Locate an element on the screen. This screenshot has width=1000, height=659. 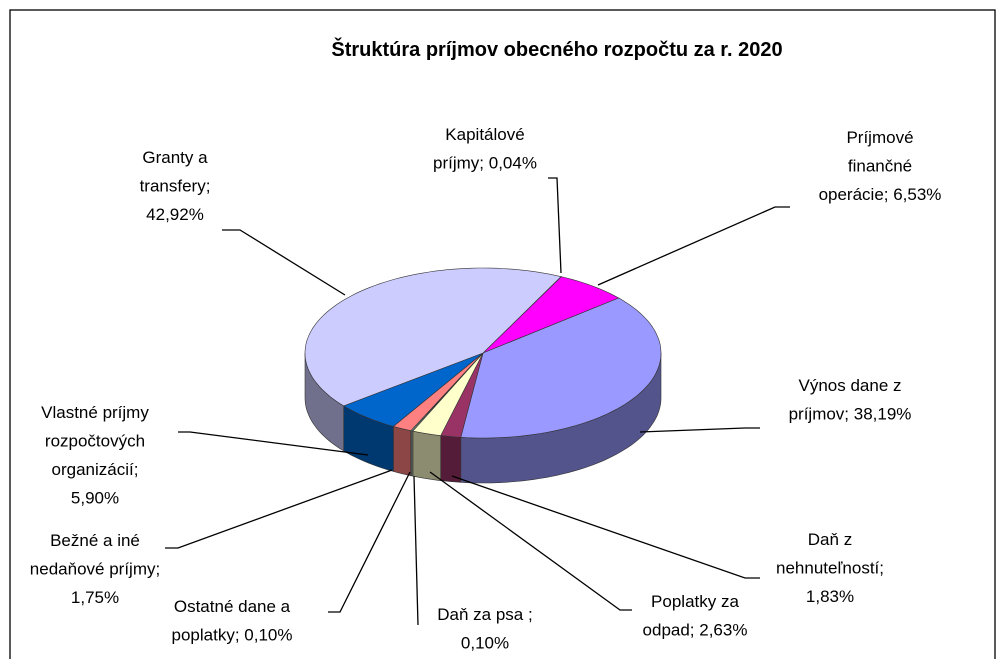
label-line: 42,92% is located at coordinates (175, 214).